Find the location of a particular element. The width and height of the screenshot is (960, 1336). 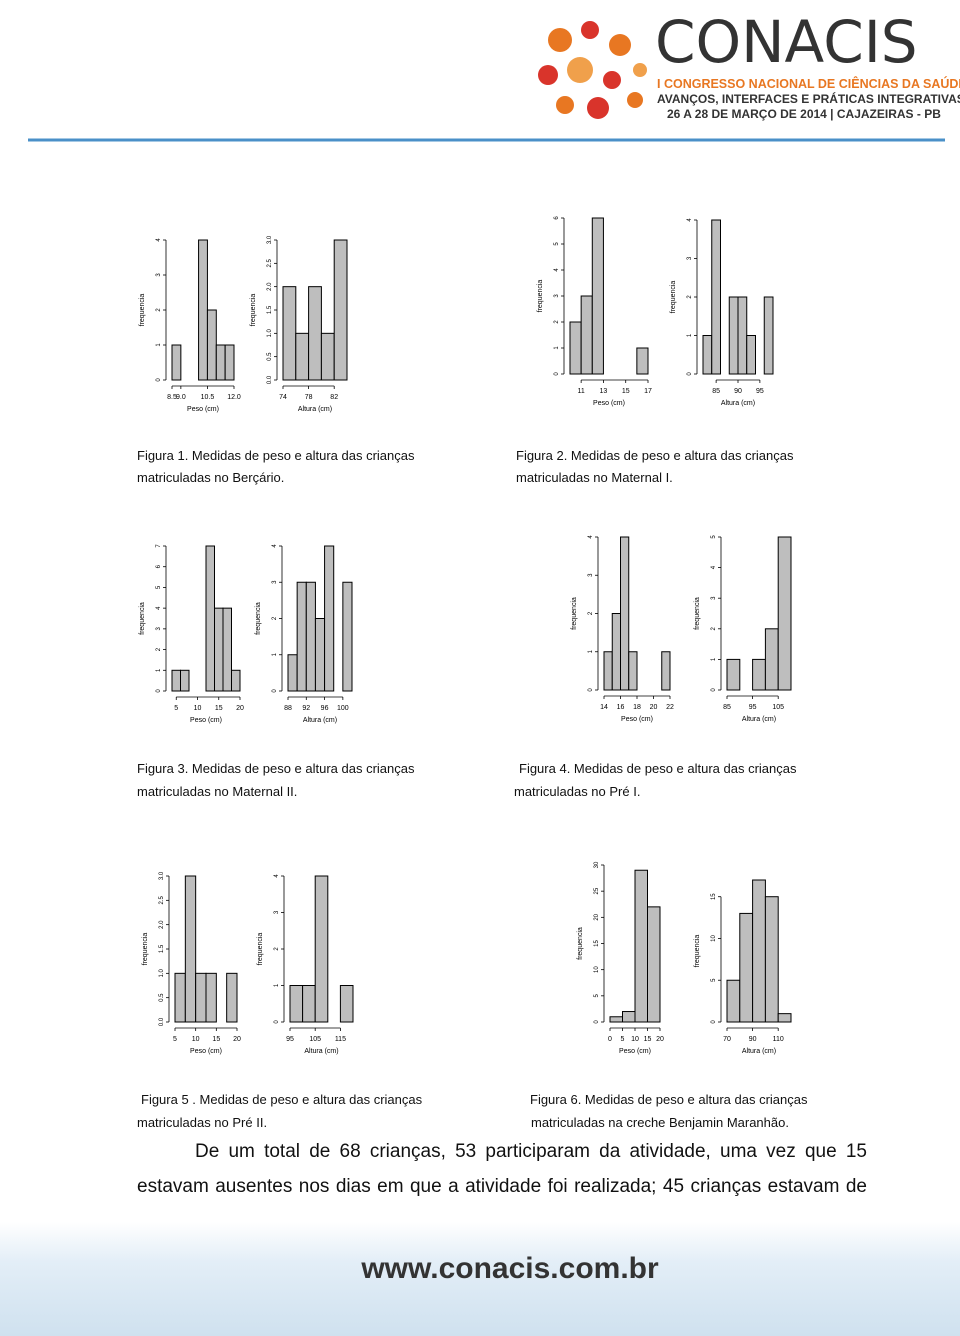

x-tick-label: 74 is located at coordinates (283, 397).